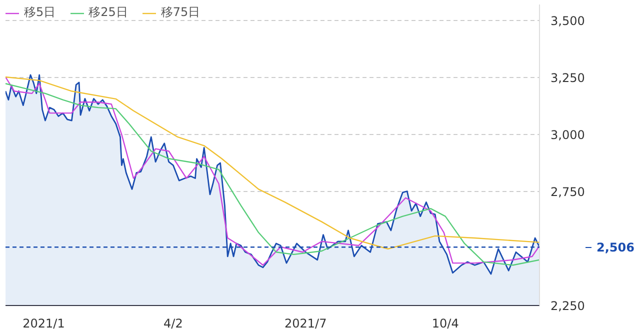 The width and height of the screenshot is (637, 333). I want to click on legend-label: 移25日, so click(108, 12).